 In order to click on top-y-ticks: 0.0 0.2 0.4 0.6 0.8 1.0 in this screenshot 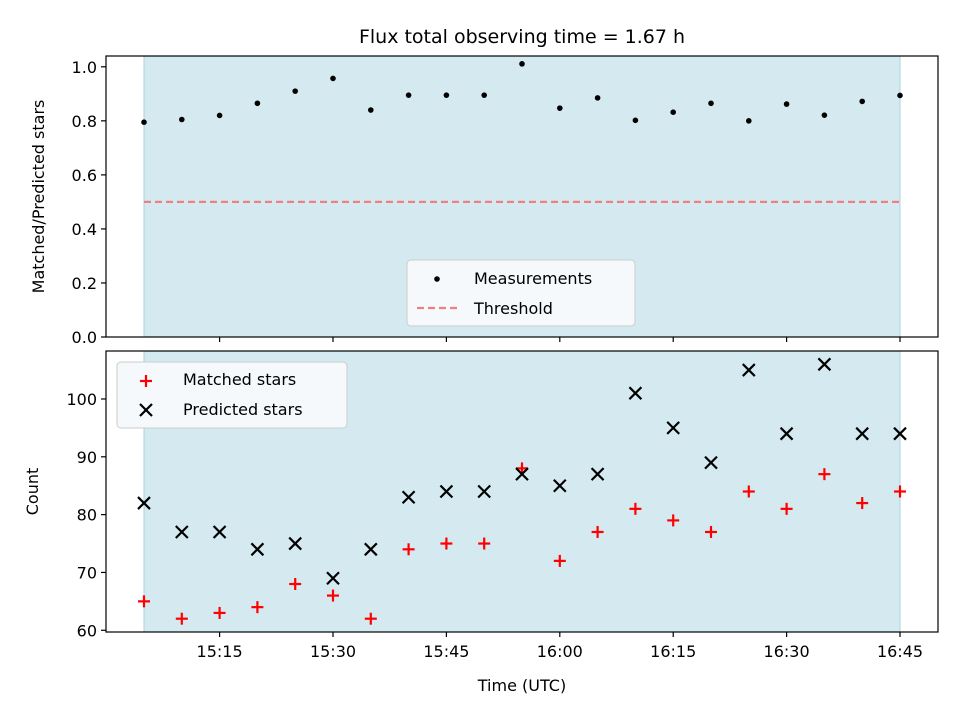, I will do `click(89, 202)`.